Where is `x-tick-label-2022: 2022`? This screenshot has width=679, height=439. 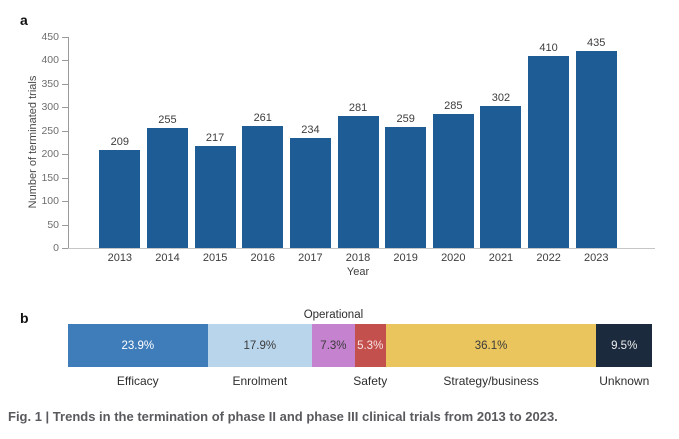
x-tick-label-2022: 2022 is located at coordinates (548, 258).